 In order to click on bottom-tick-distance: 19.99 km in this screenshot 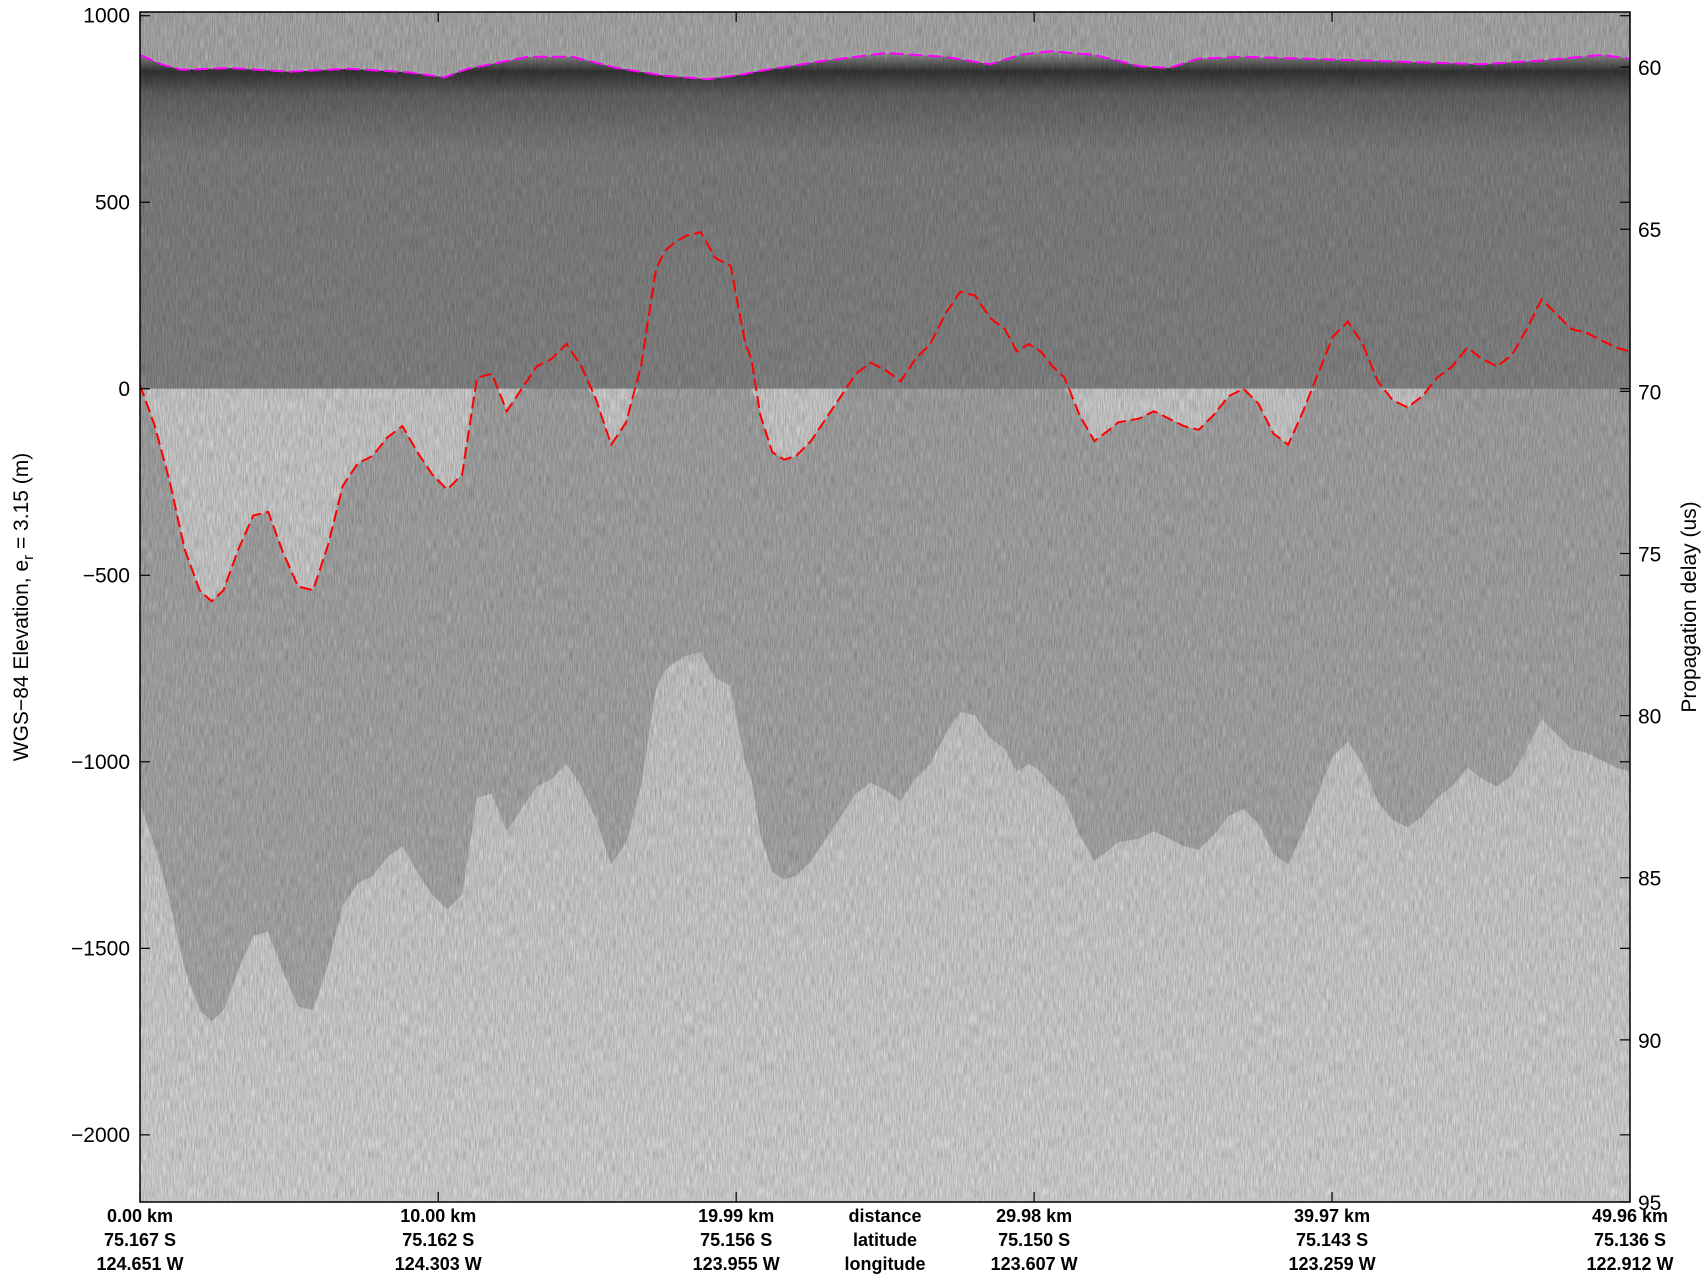, I will do `click(736, 1216)`.